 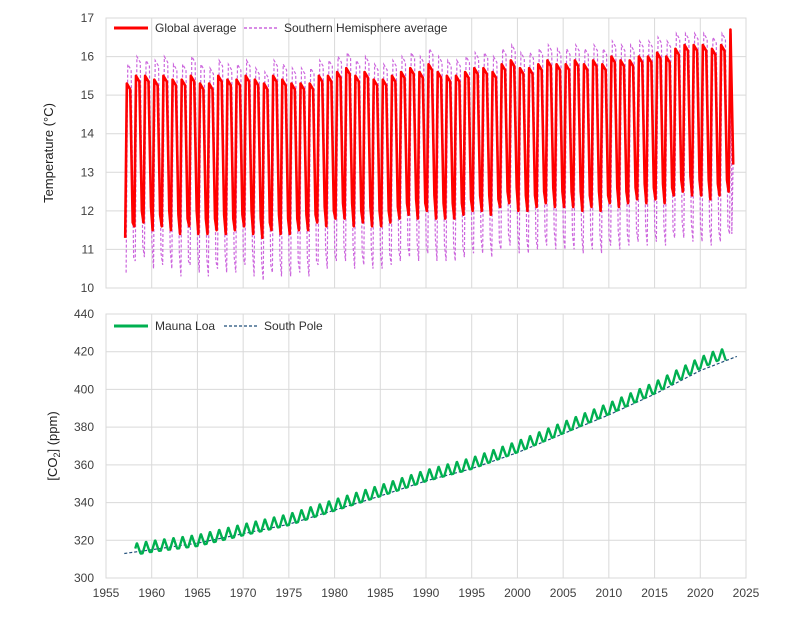 What do you see at coordinates (88, 172) in the screenshot?
I see `y-tick-label: 13` at bounding box center [88, 172].